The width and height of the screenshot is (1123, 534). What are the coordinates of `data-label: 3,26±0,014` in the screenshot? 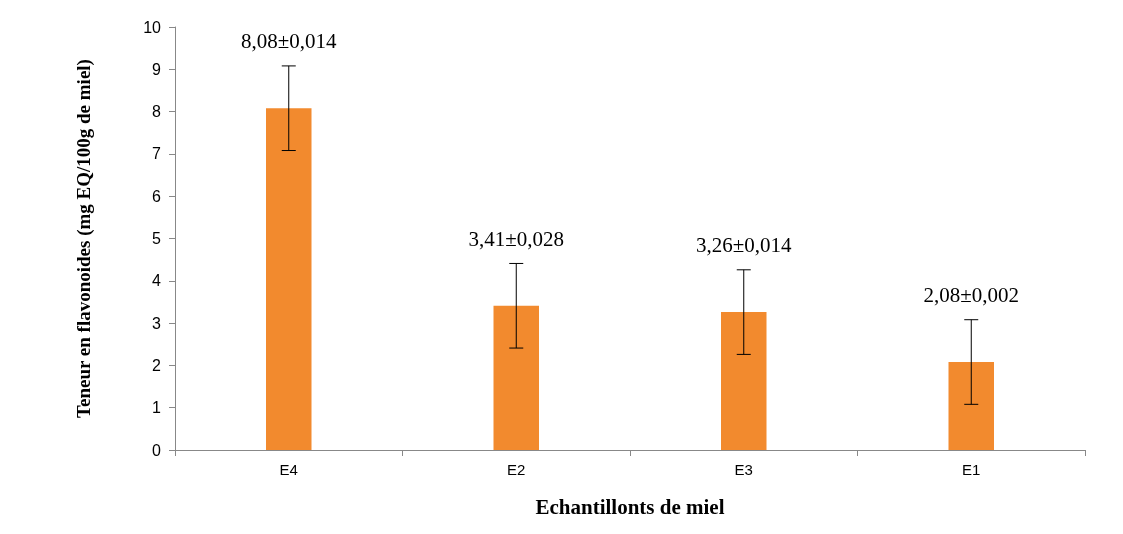 It's located at (744, 245).